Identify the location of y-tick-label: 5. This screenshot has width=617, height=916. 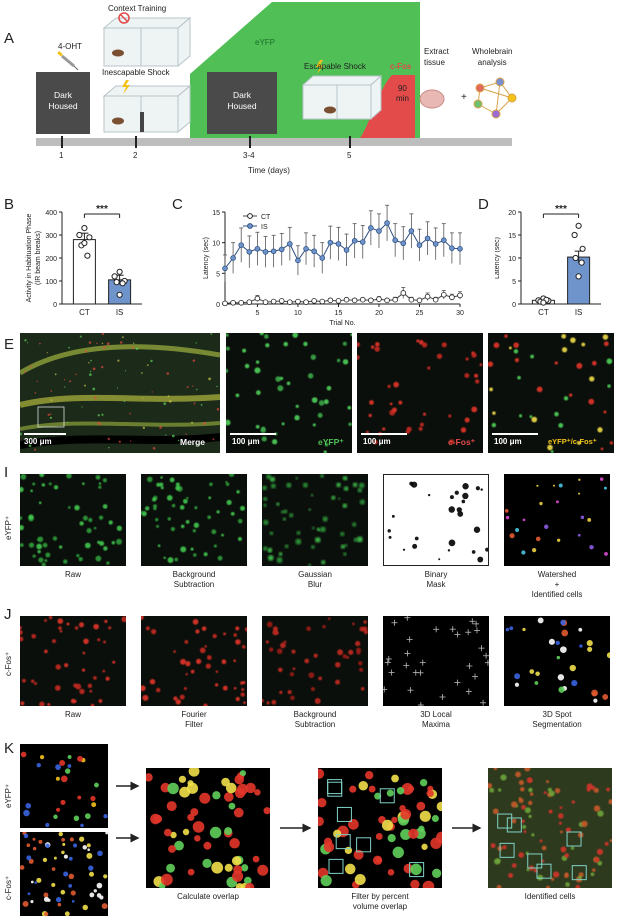
(218, 274).